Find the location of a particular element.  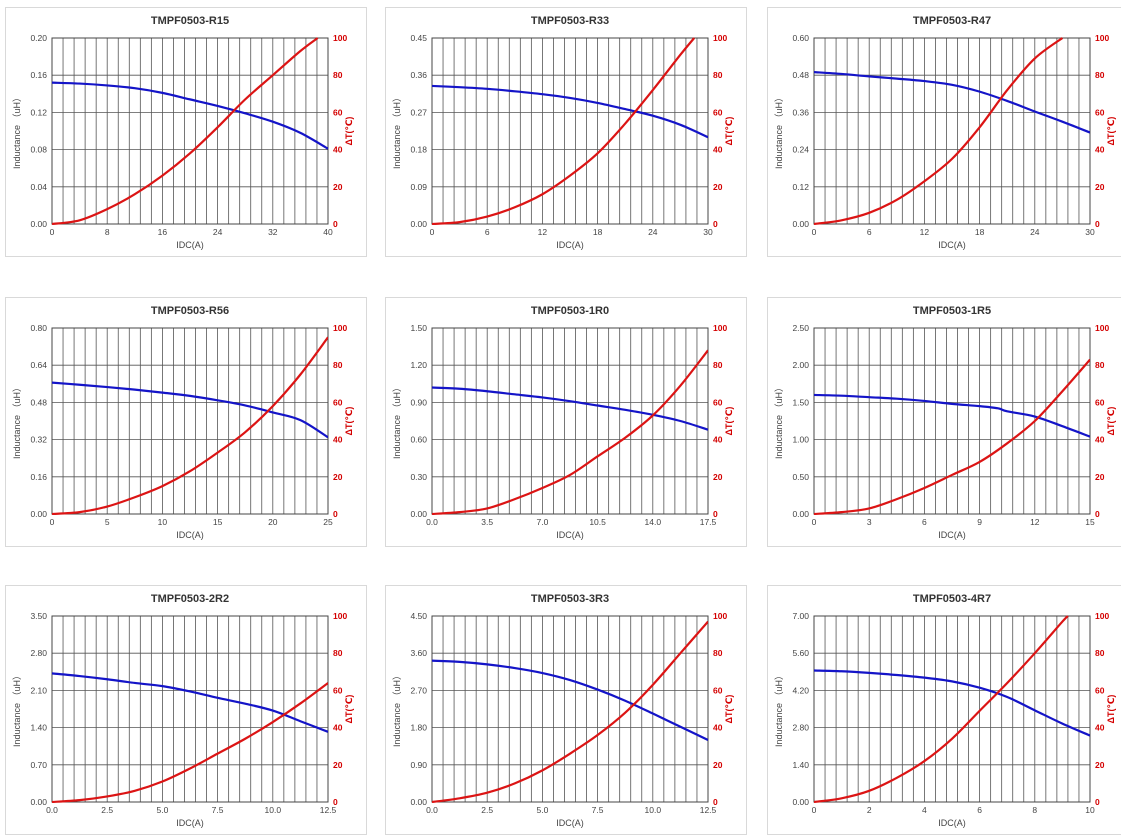

x-tick-label: 32 is located at coordinates (273, 232).